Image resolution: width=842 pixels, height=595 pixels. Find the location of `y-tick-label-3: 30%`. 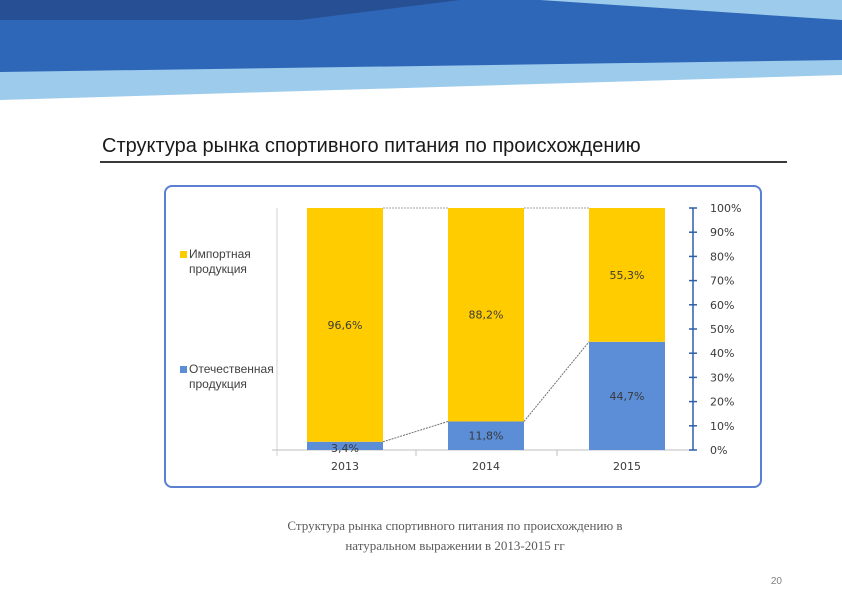

y-tick-label-3: 30% is located at coordinates (722, 377).